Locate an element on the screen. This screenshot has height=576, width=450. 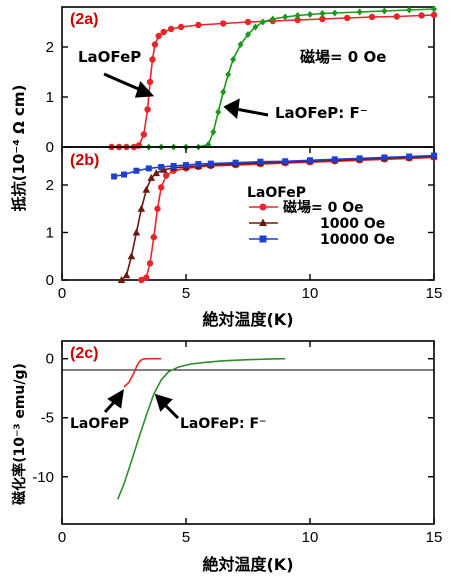
panel-2b-legend-title: LaOFeP is located at coordinates (276, 193).